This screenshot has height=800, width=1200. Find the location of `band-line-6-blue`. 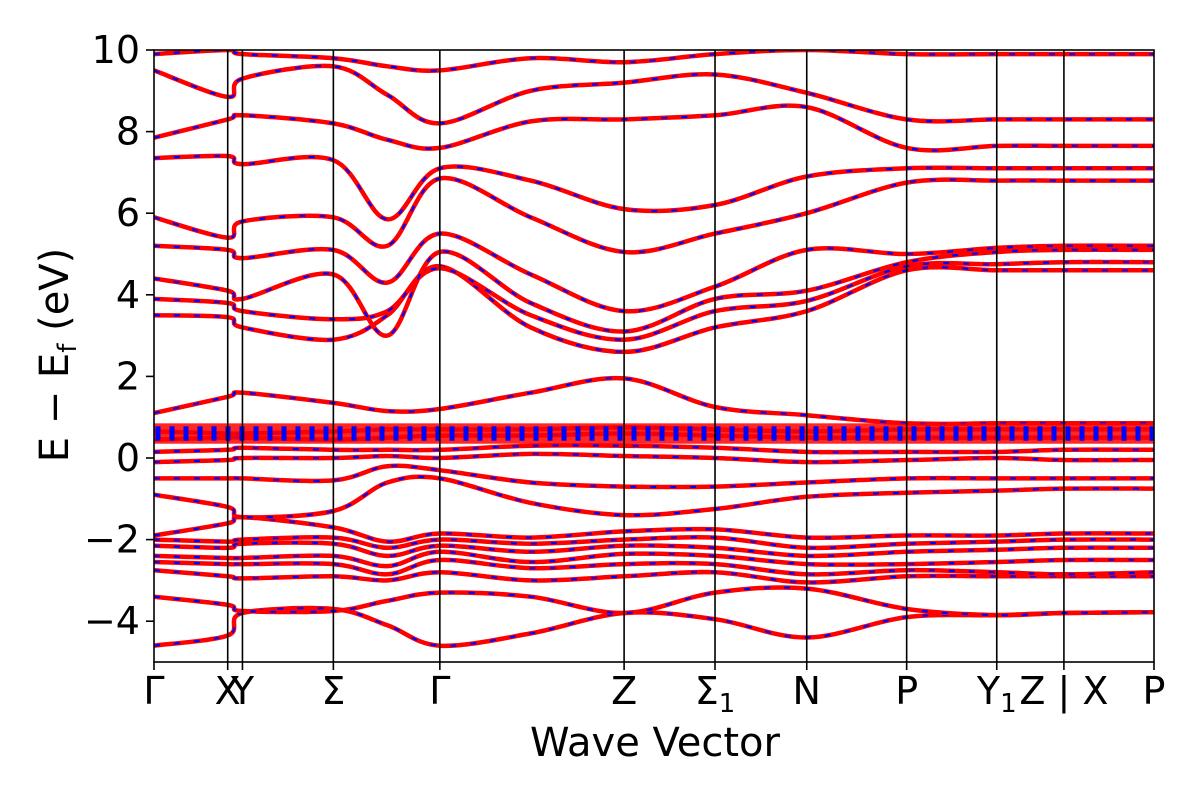

band-line-6-blue is located at coordinates (654, 549).